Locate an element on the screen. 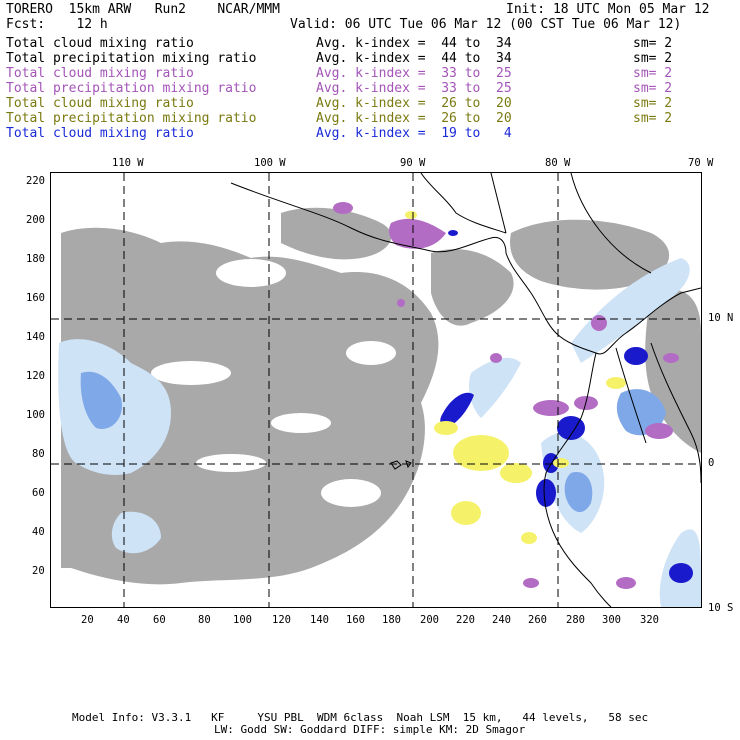 Image resolution: width=740 pixels, height=740 pixels. y-tick-label: 140 is located at coordinates (35, 337).